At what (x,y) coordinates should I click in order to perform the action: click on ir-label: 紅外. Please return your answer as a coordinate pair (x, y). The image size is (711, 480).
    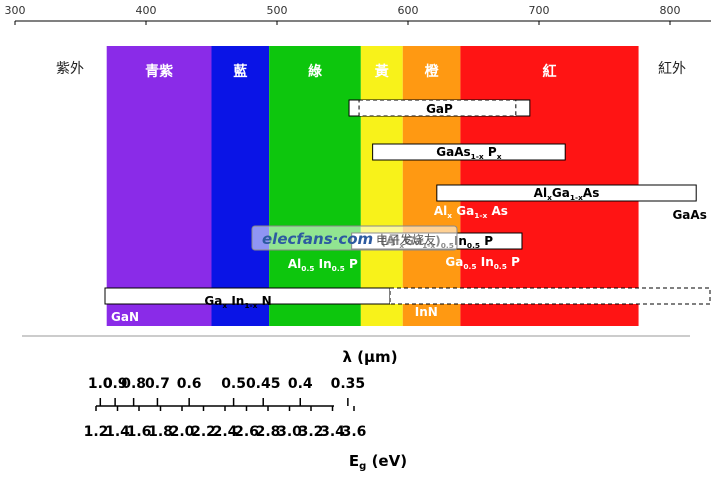
    Looking at the image, I should click on (672, 69).